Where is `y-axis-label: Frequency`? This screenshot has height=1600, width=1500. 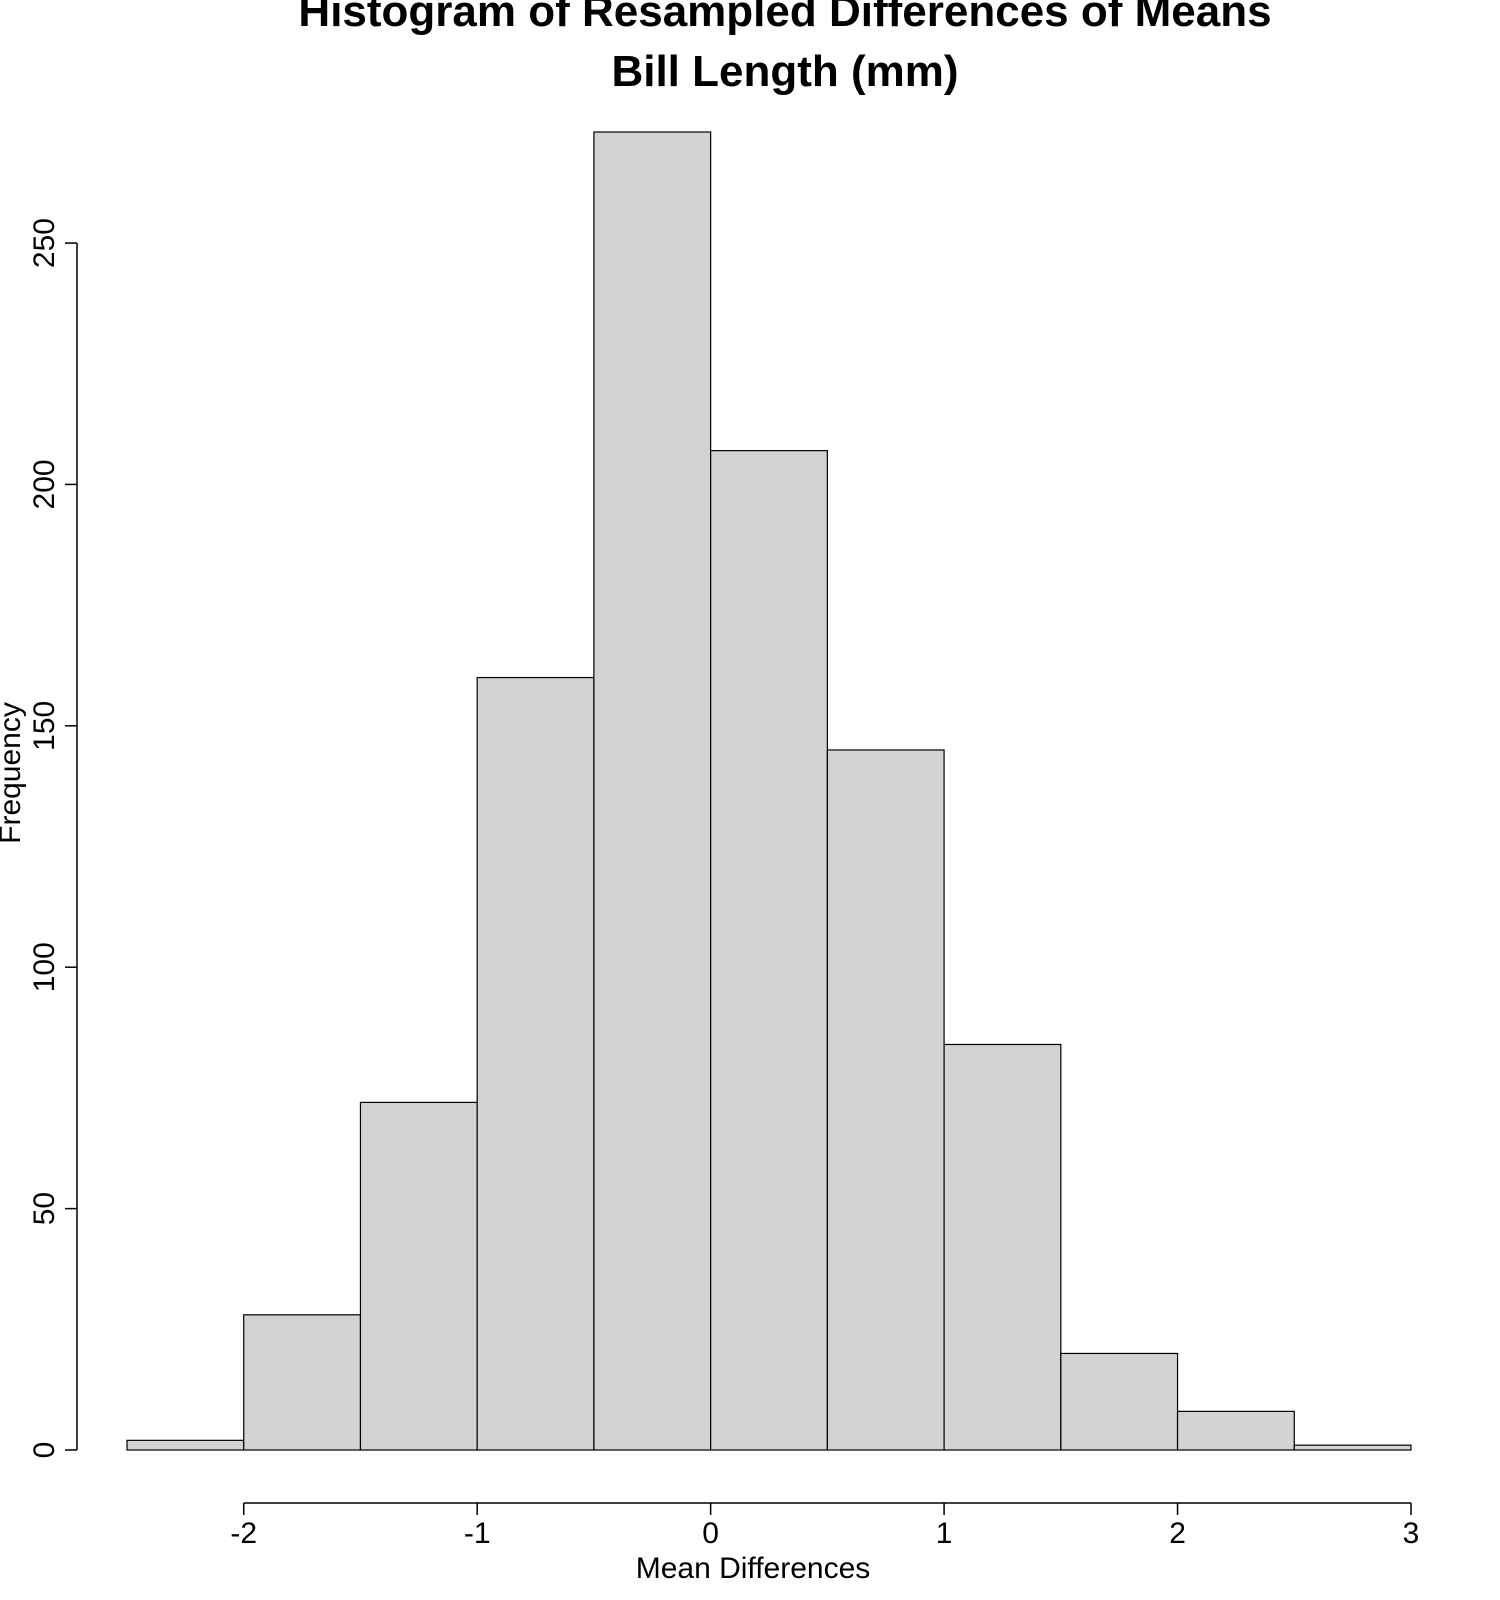 y-axis-label: Frequency is located at coordinates (13, 773).